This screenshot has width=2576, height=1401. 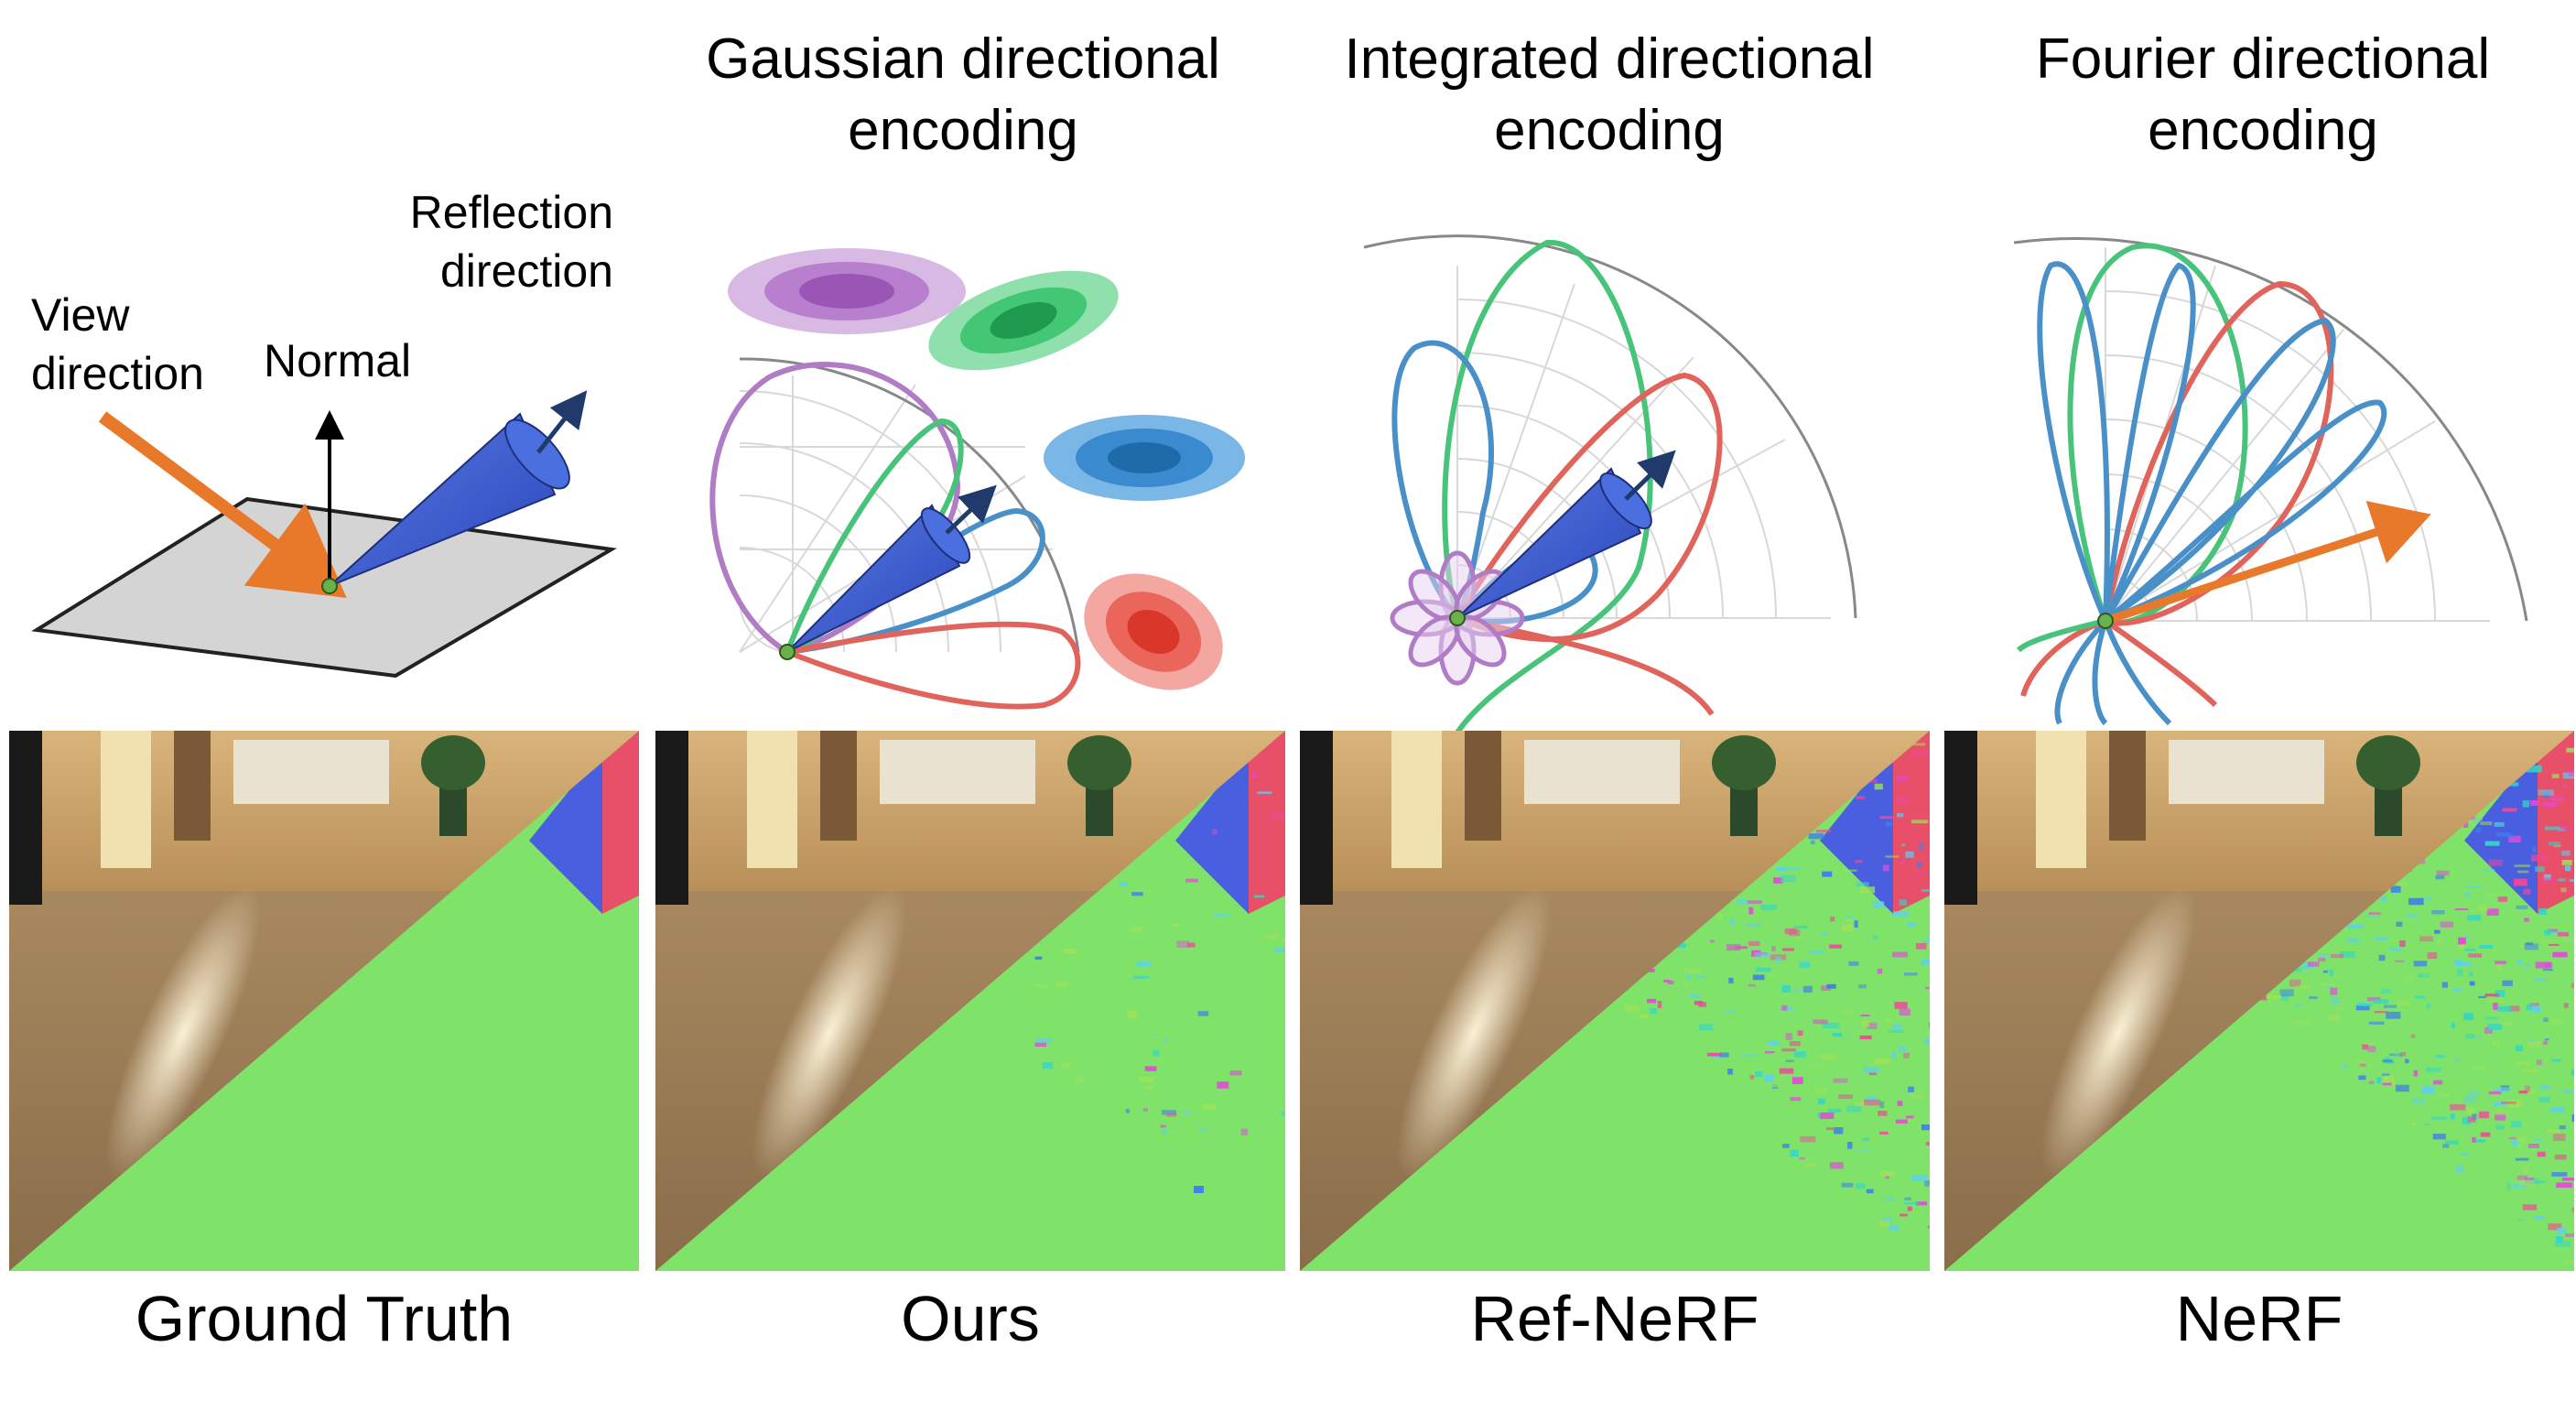 What do you see at coordinates (929, 665) in the screenshot?
I see `gaussian-lobe-red` at bounding box center [929, 665].